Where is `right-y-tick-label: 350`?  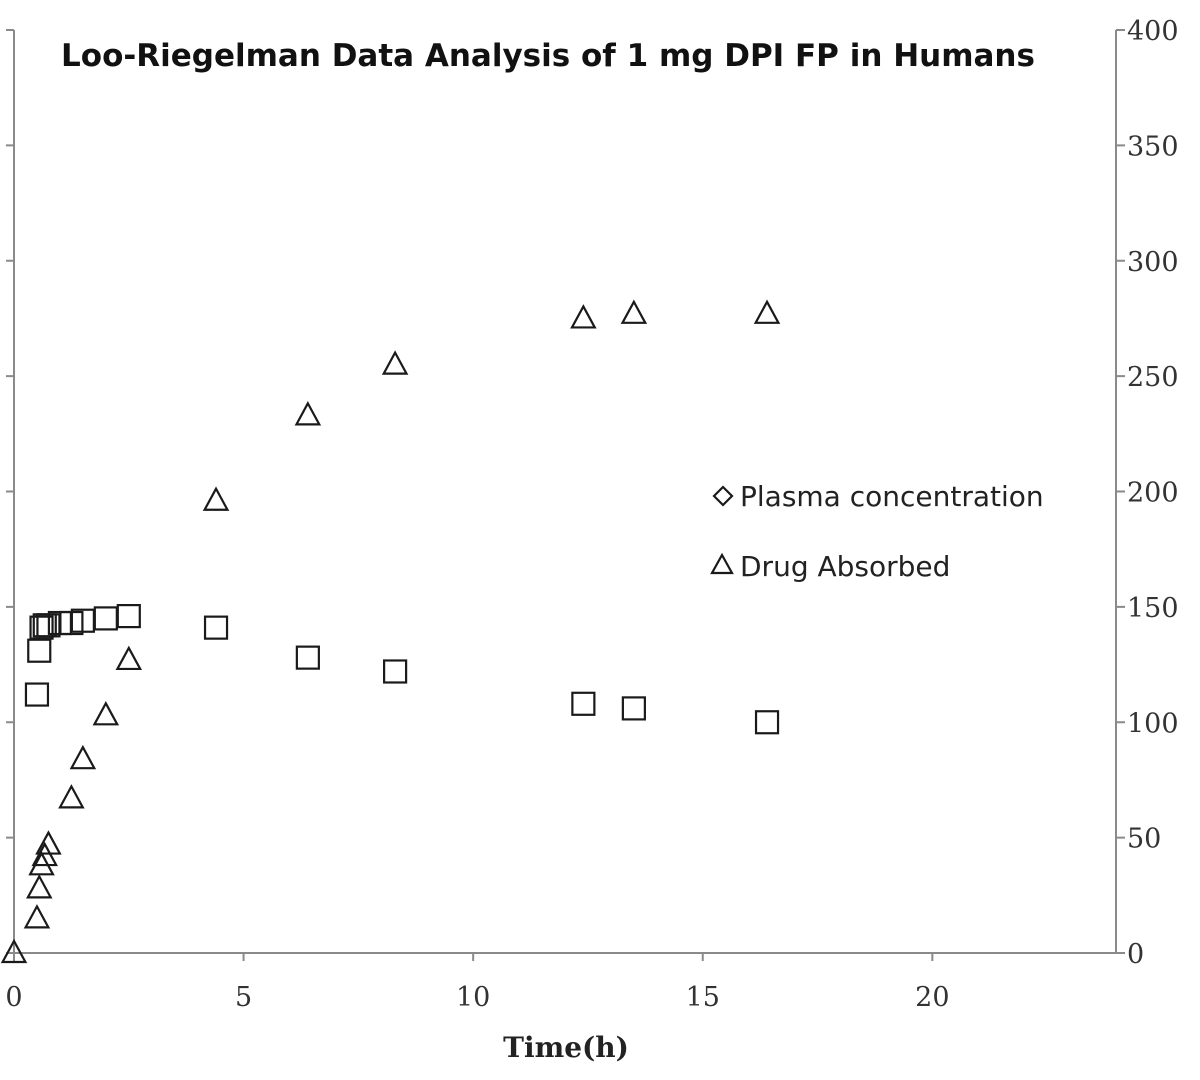
right-y-tick-label: 350 is located at coordinates (1153, 146).